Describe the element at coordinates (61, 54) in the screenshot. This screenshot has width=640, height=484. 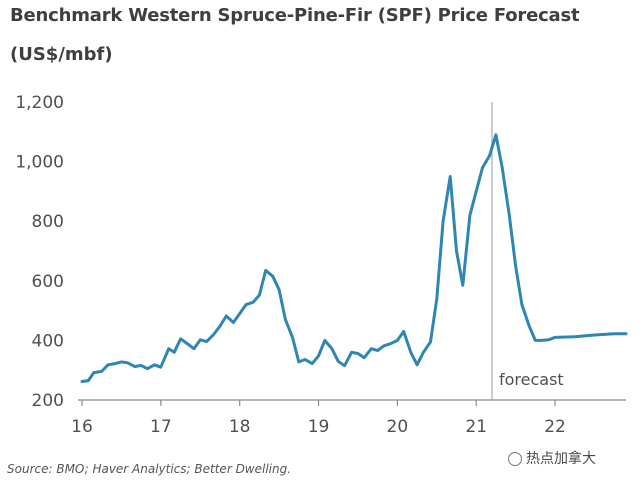
I see `y-axis-unit-label: (US$/mbf)` at that location.